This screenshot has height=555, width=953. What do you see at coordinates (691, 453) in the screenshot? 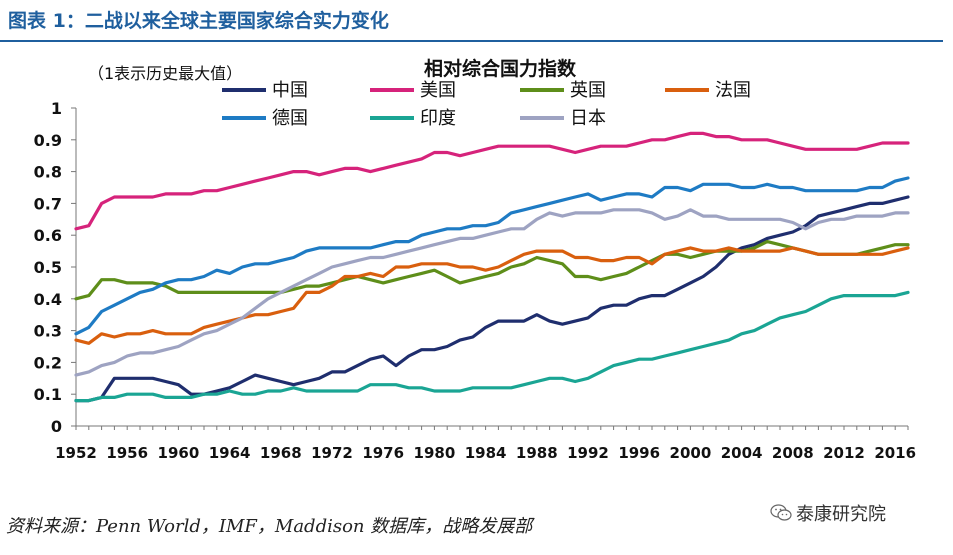
I see `x-tick-label: 2000` at bounding box center [691, 453].